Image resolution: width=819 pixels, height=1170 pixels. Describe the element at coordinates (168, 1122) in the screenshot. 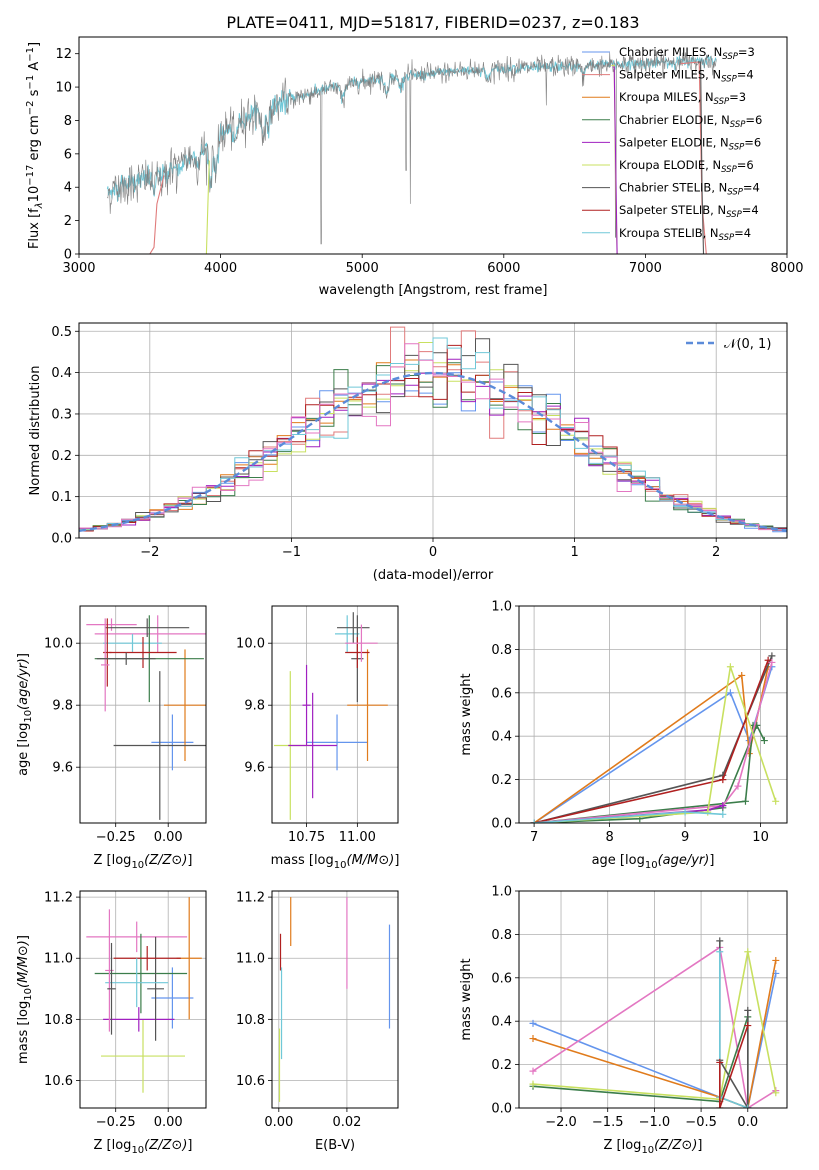

I see `x-tick-label: 0.00` at that location.